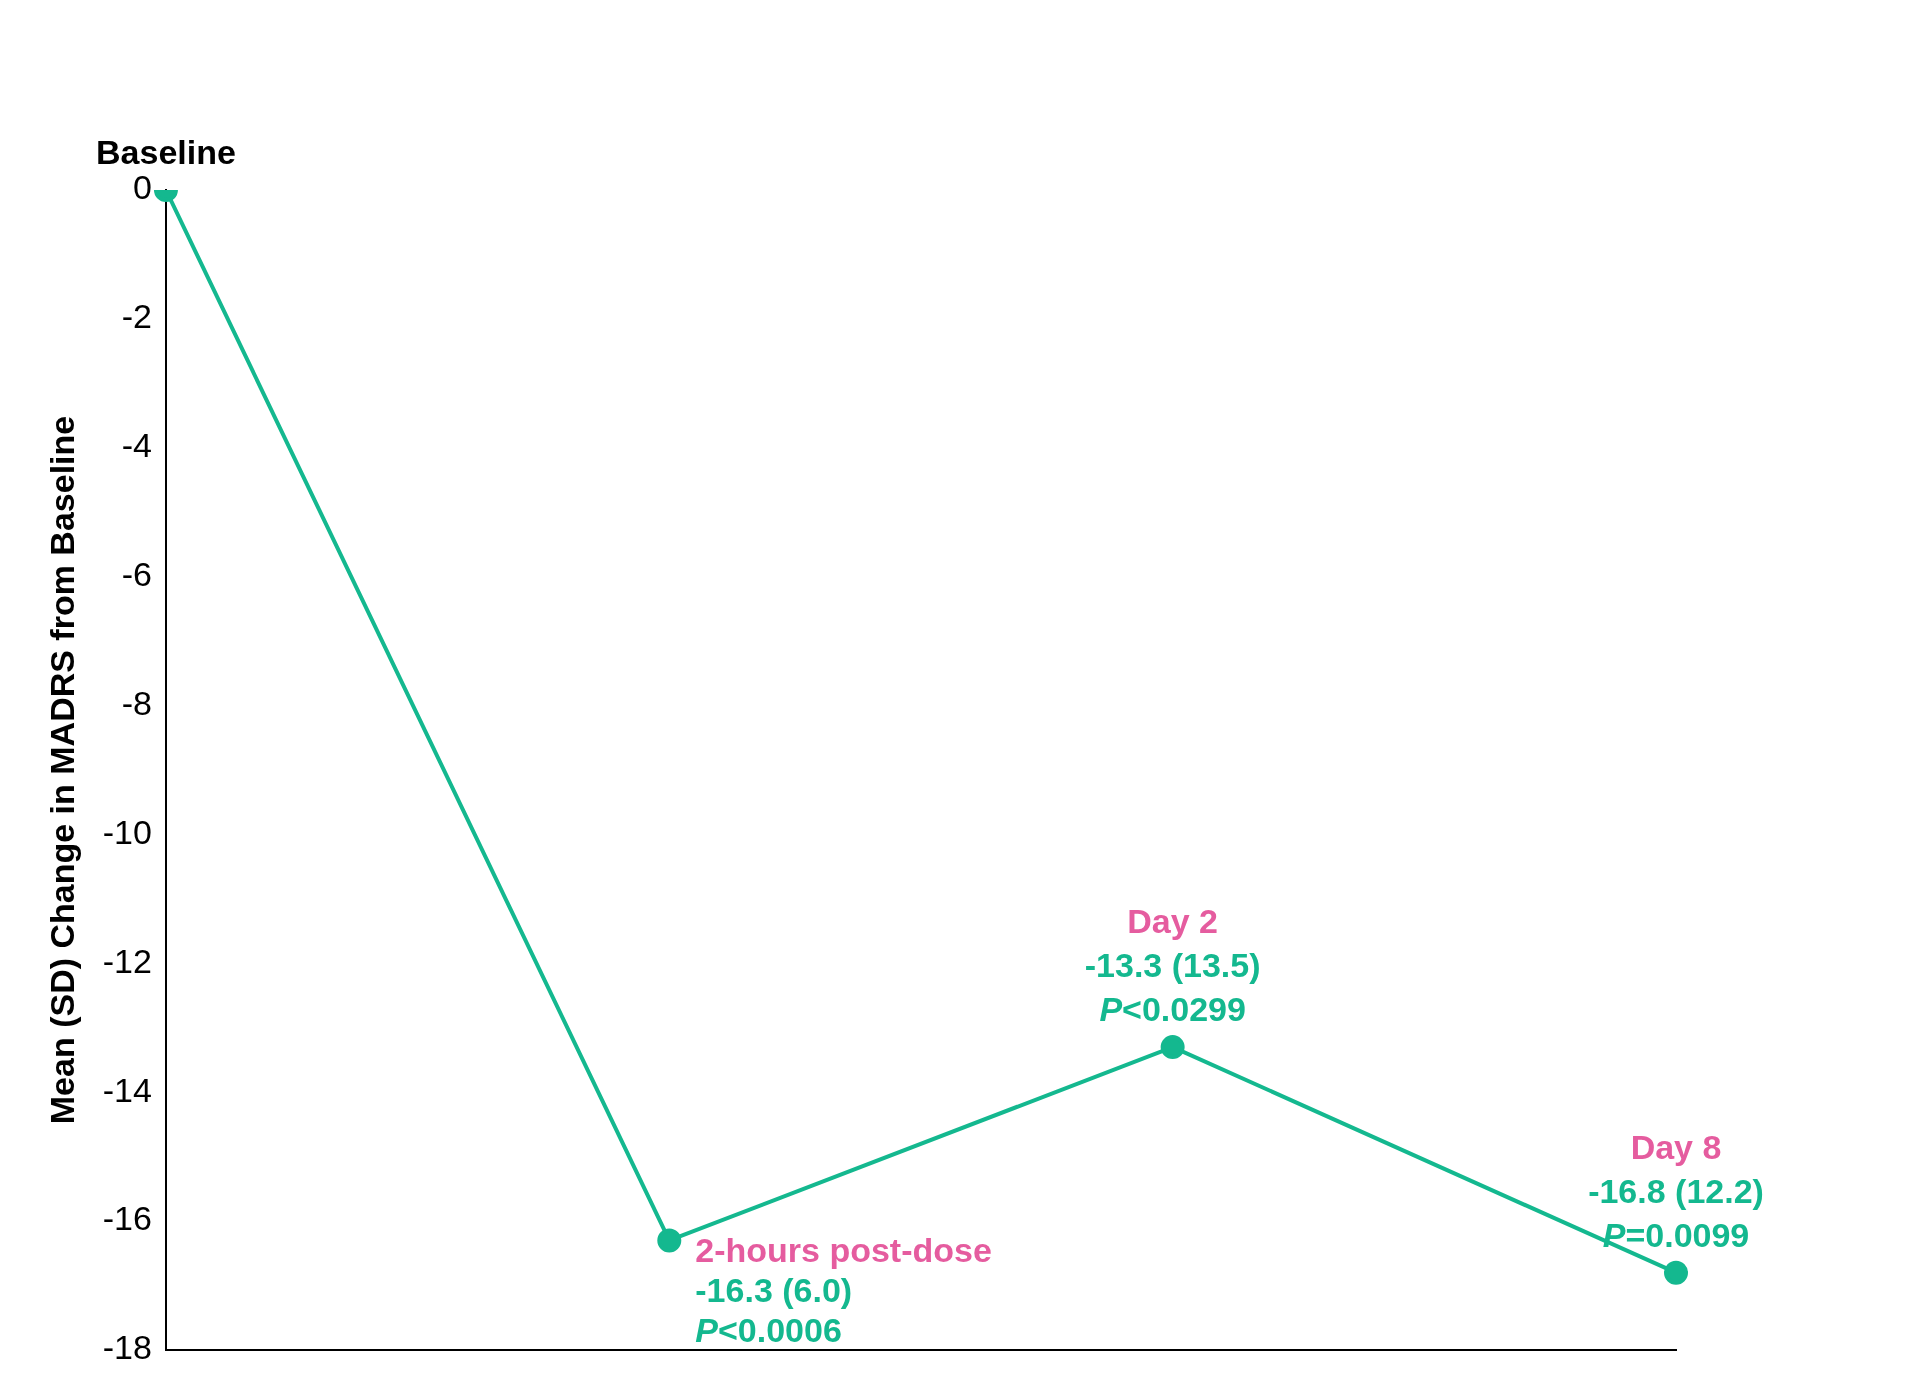 The width and height of the screenshot is (1906, 1390). What do you see at coordinates (768, 1330) in the screenshot?
I see `annotation: P<0.0006` at bounding box center [768, 1330].